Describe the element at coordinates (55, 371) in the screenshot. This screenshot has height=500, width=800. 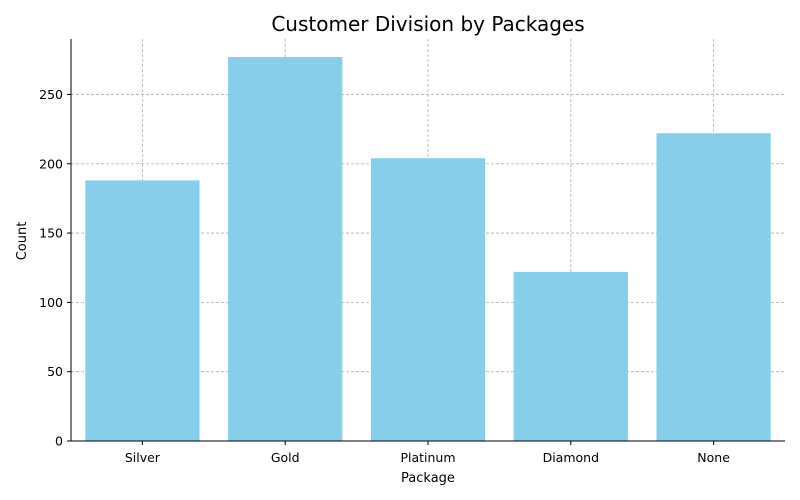
I see `y-tick-label: 50` at that location.